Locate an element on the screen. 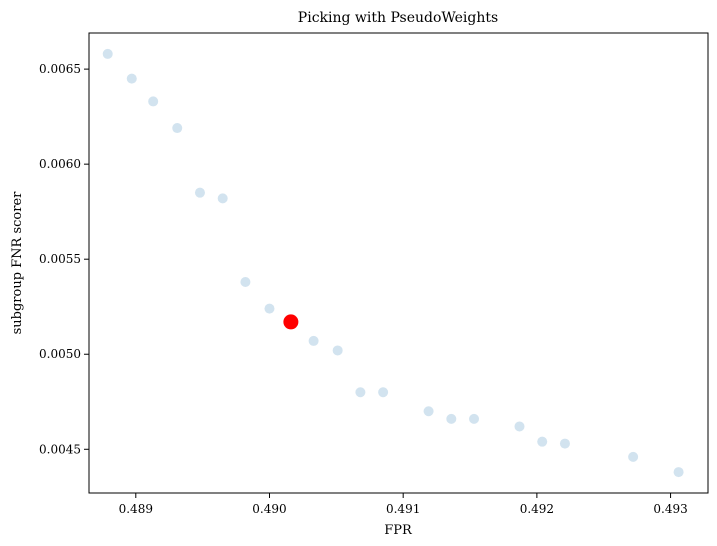  x-axis: 0.489 0.490 0.491 0.492 0.493 is located at coordinates (403, 504).